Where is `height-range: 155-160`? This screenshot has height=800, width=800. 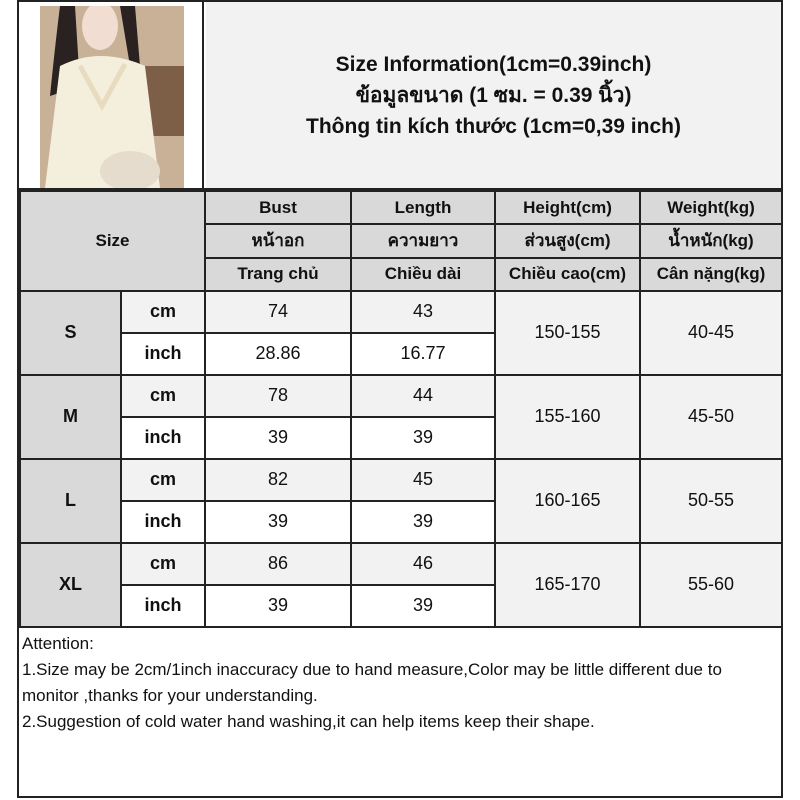
height-range: 155-160 is located at coordinates (567, 416).